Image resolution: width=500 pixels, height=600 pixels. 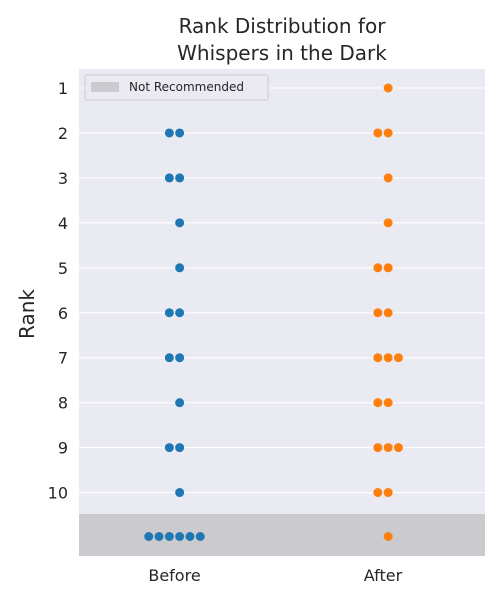 What do you see at coordinates (383, 575) in the screenshot?
I see `x-tick-after: After` at bounding box center [383, 575].